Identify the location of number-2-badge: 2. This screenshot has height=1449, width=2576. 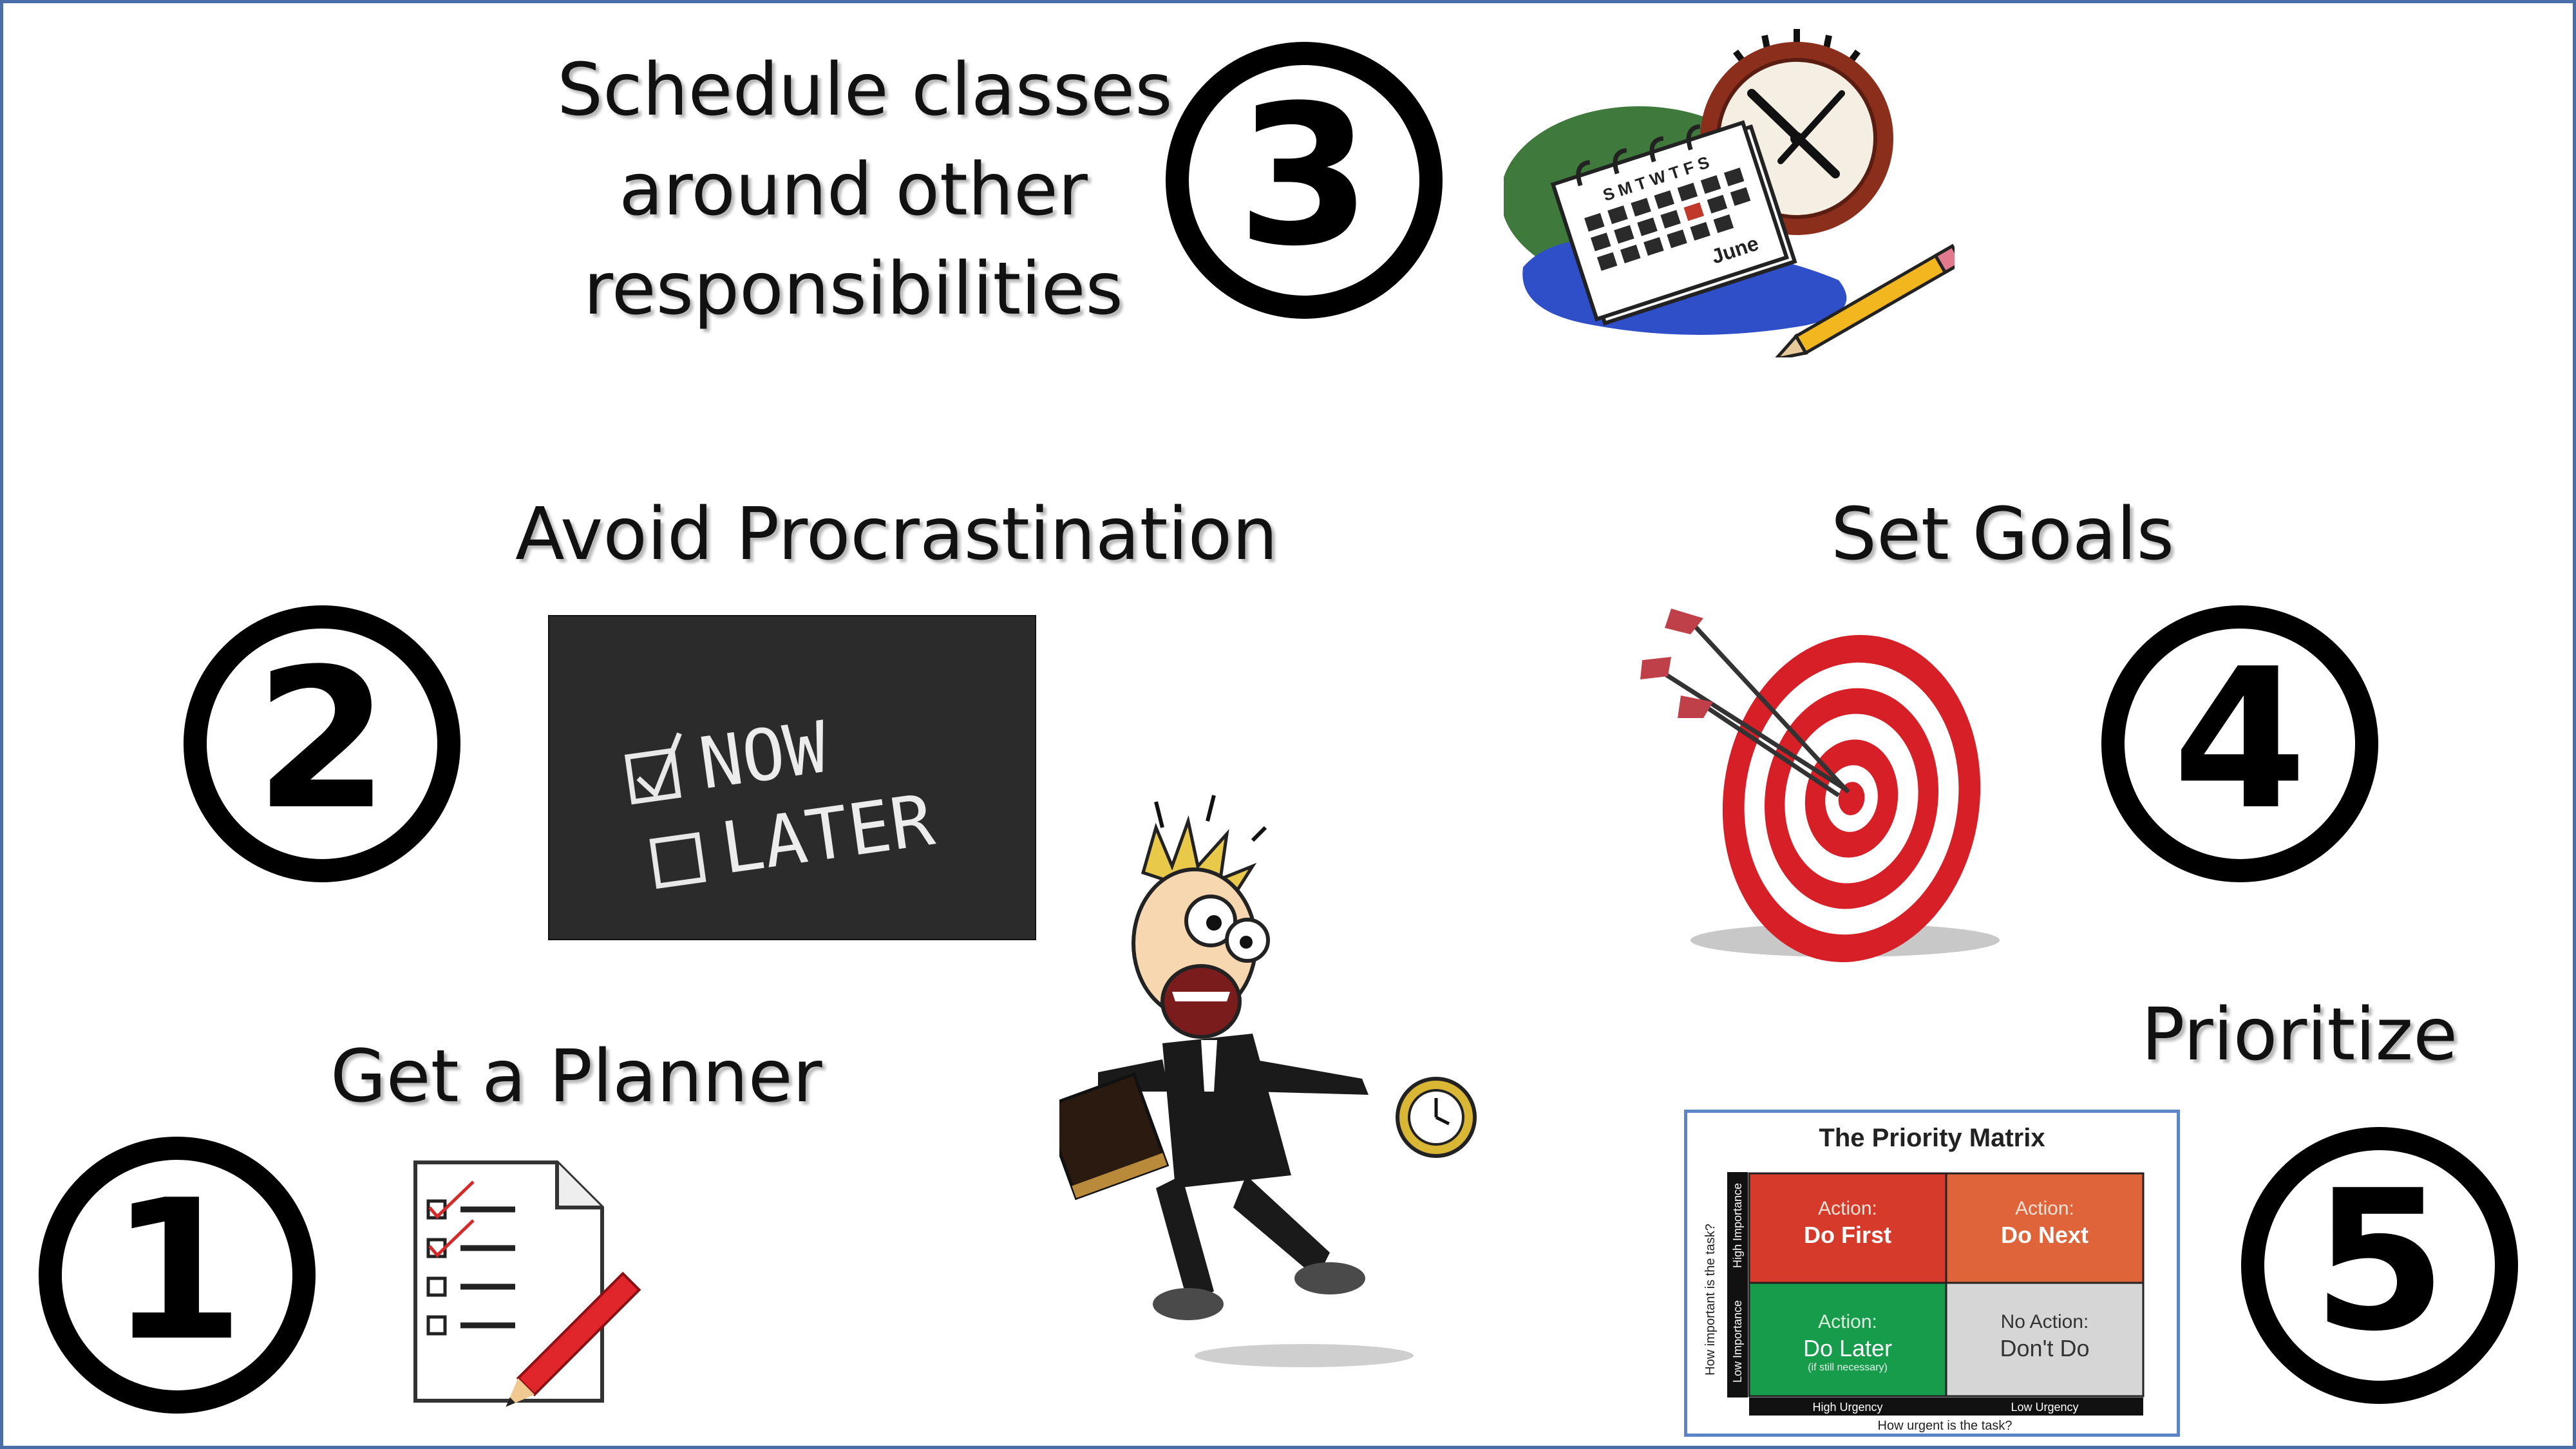
(322, 744).